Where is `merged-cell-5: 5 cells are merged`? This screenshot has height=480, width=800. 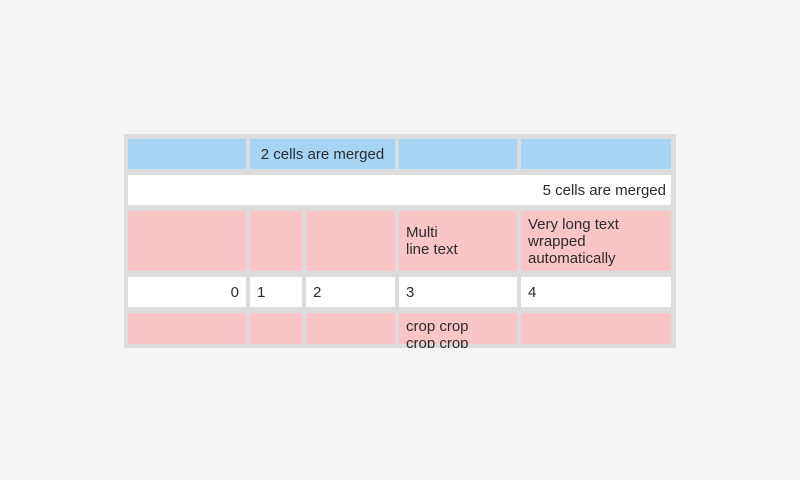 merged-cell-5: 5 cells are merged is located at coordinates (399, 190).